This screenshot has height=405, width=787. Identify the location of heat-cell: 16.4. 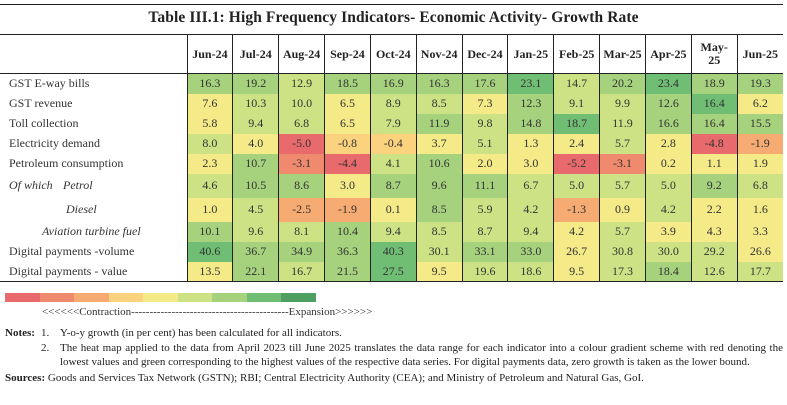
(714, 103).